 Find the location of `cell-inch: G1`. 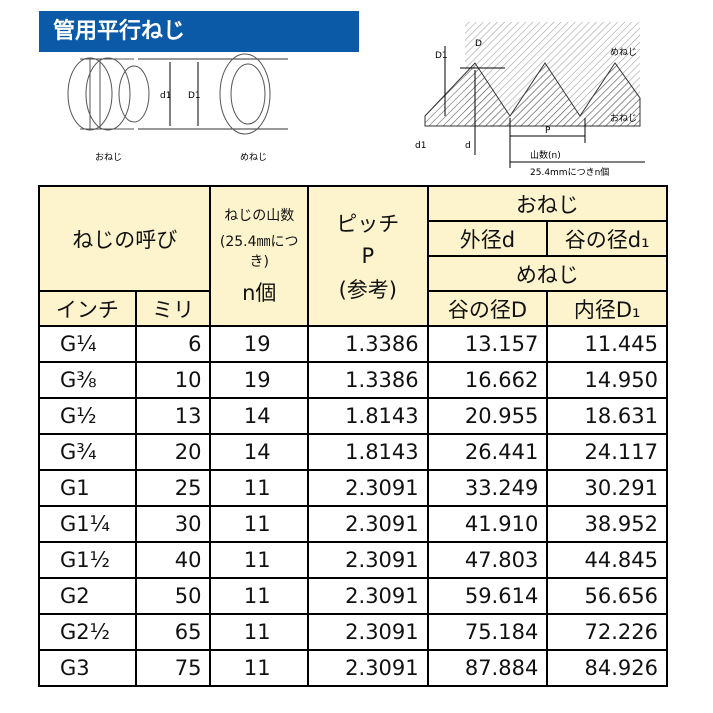

cell-inch: G1 is located at coordinates (87, 488).